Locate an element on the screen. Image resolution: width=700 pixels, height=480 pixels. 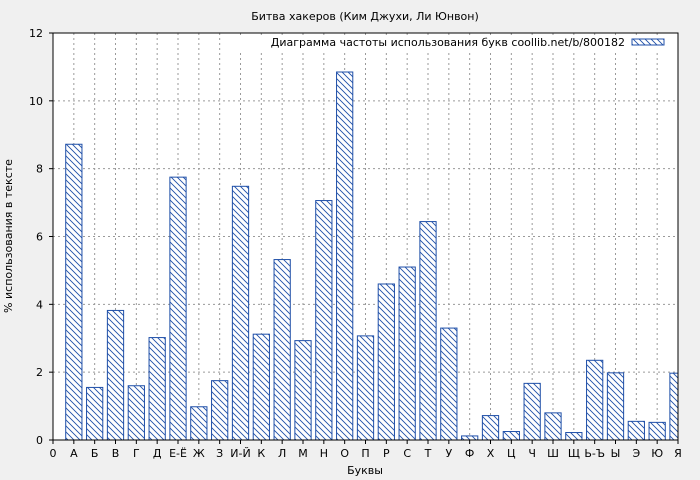
x-tick-label: Г is located at coordinates (136, 453).